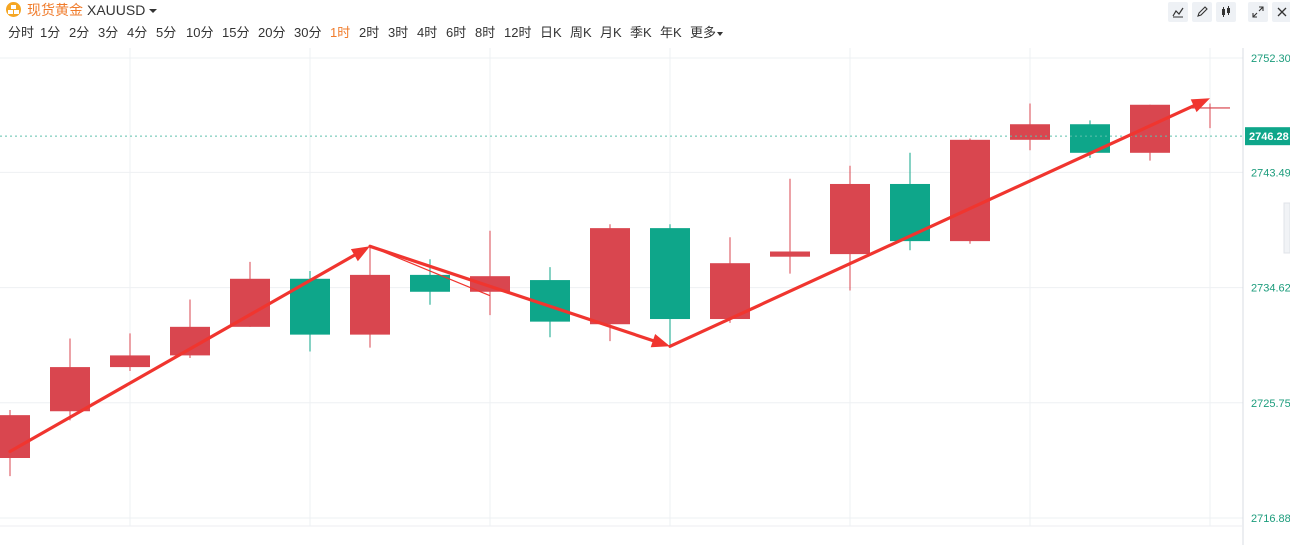  I want to click on period-tab-label: 1分, so click(50, 32).